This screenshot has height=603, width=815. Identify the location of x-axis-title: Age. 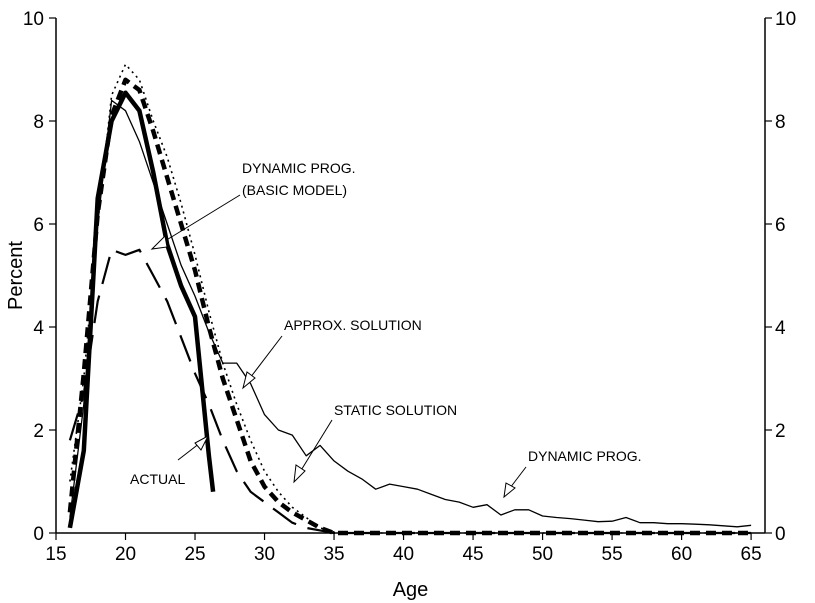
(411, 590).